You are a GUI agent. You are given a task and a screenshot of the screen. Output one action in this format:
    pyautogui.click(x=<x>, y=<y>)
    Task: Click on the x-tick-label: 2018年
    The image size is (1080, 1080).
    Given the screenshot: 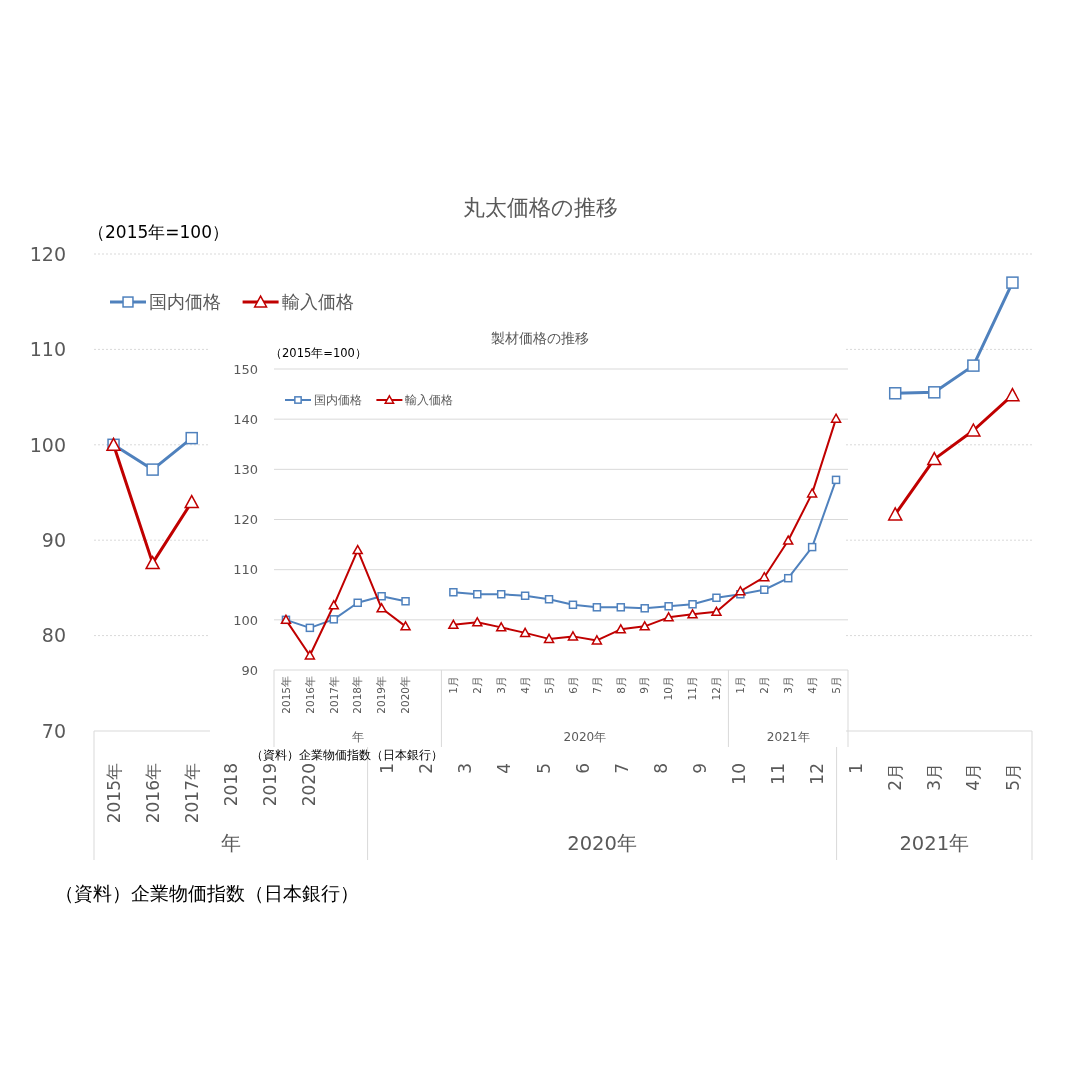 What is the action you would take?
    pyautogui.click(x=357, y=695)
    